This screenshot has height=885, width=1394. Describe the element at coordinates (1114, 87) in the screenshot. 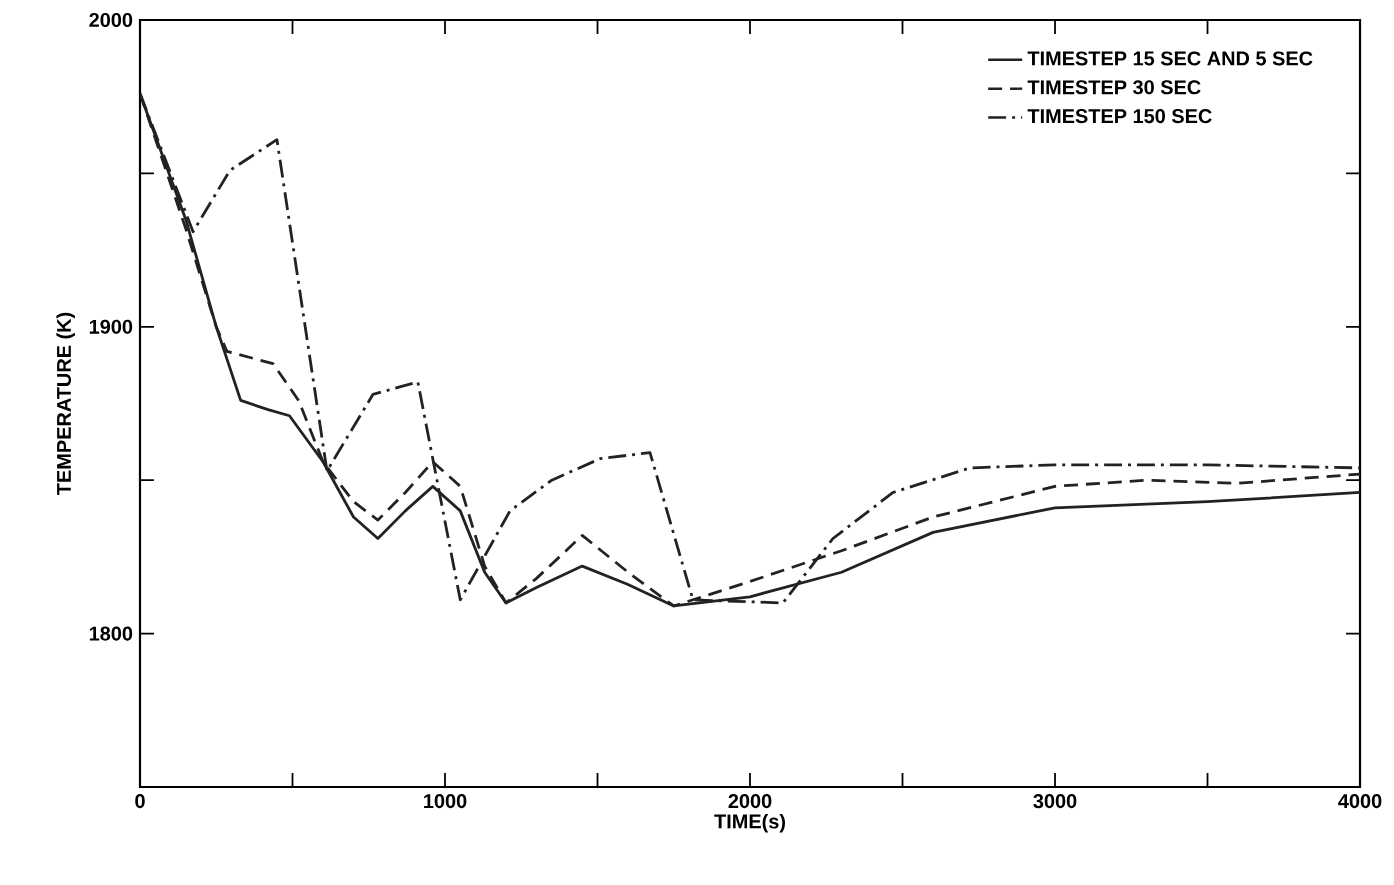

I see `legend-label: TIMESTEP 30 SEC` at that location.